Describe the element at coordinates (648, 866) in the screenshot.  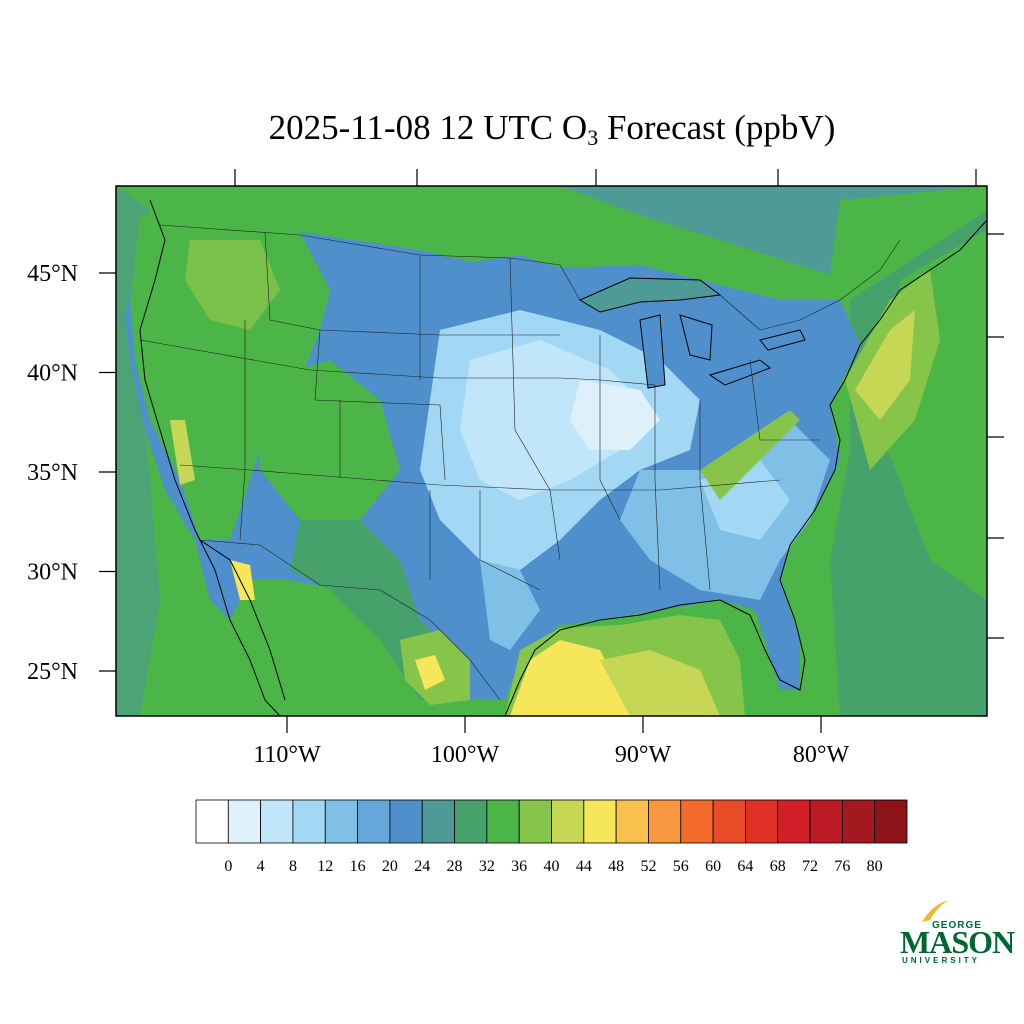
I see `colorbar-tick-label: 52` at that location.